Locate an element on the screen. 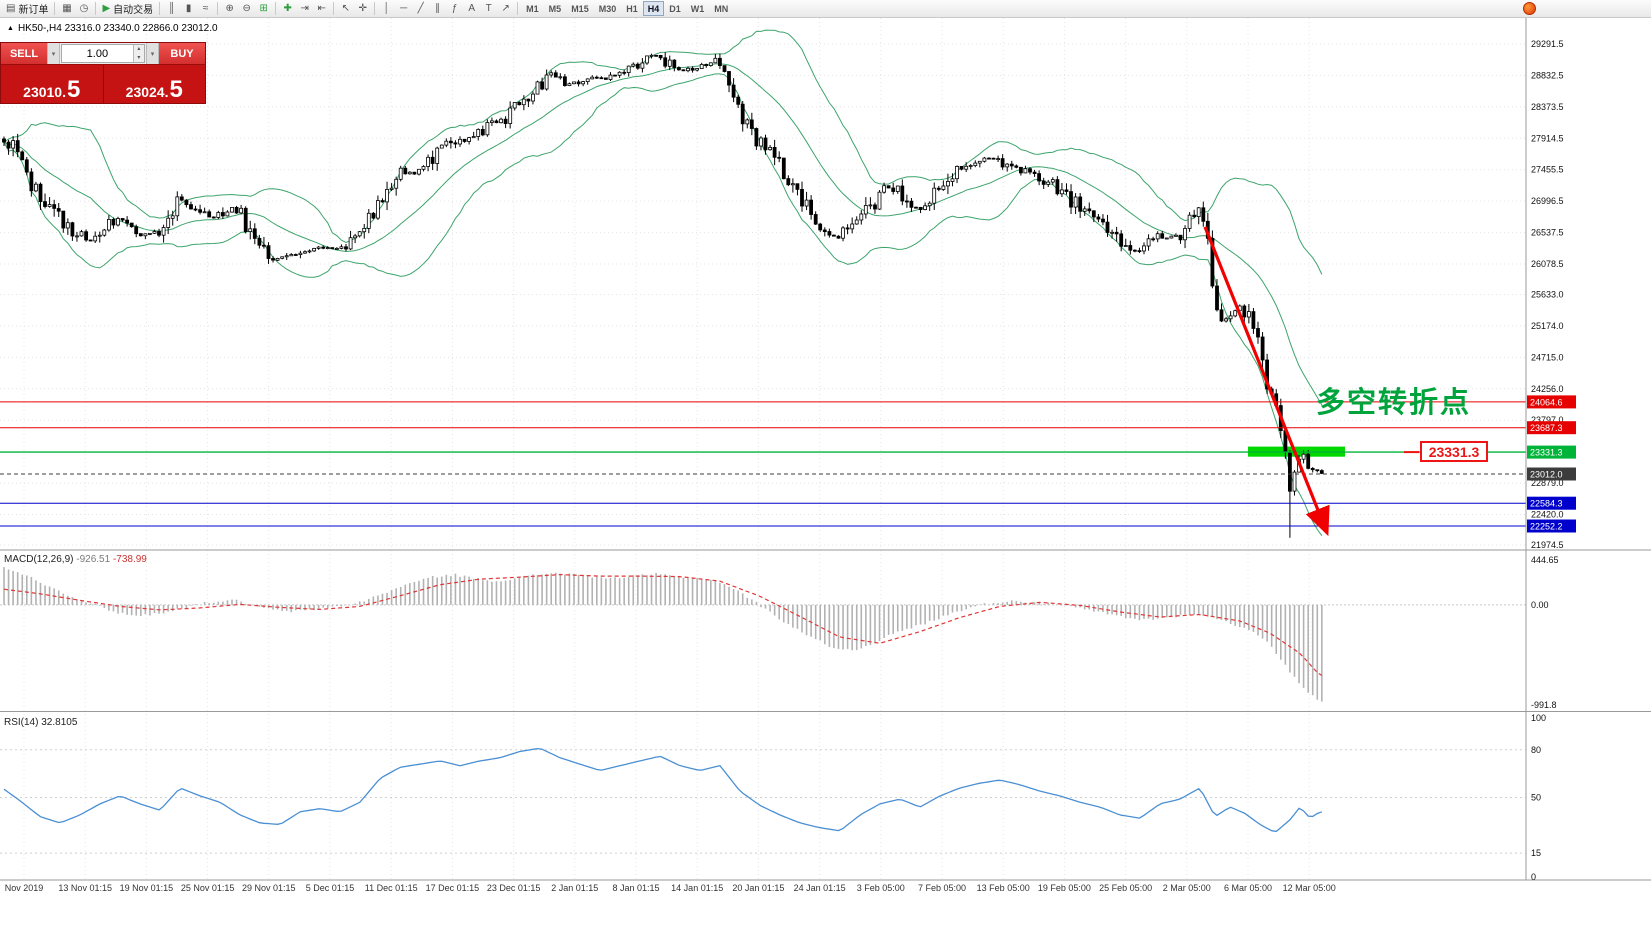  macd-signal-line is located at coordinates (663, 625).